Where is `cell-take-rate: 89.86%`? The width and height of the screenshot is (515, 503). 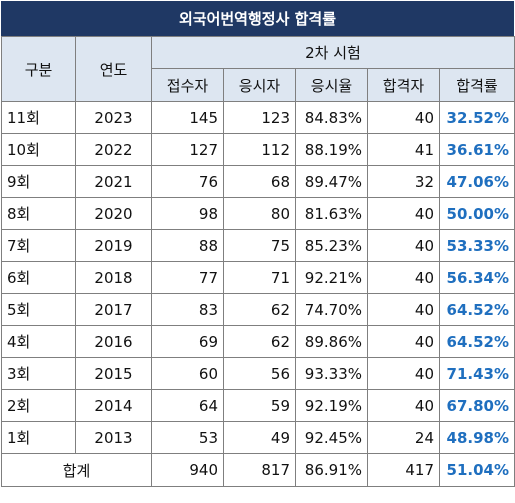 cell-take-rate: 89.86% is located at coordinates (331, 341).